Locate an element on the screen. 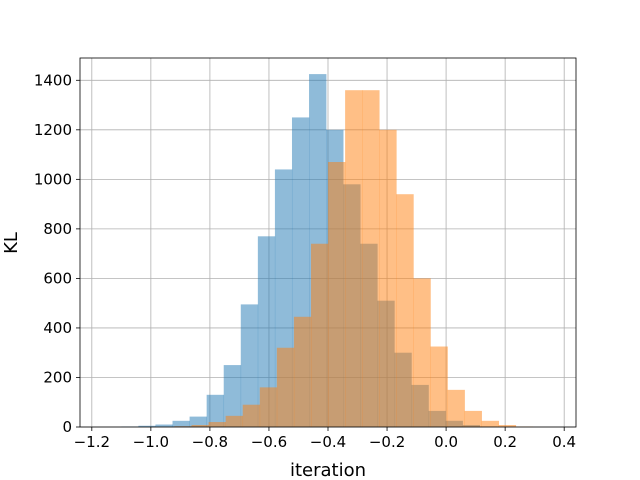  x-tick-label: −0.4 is located at coordinates (328, 442).